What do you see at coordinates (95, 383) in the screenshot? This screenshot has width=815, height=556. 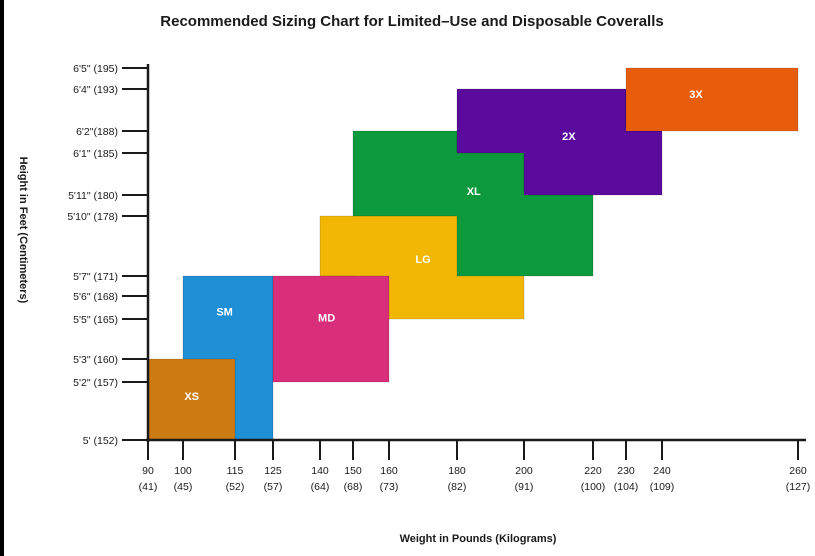 I see `y-tick-label: 5'2" (157)` at bounding box center [95, 383].